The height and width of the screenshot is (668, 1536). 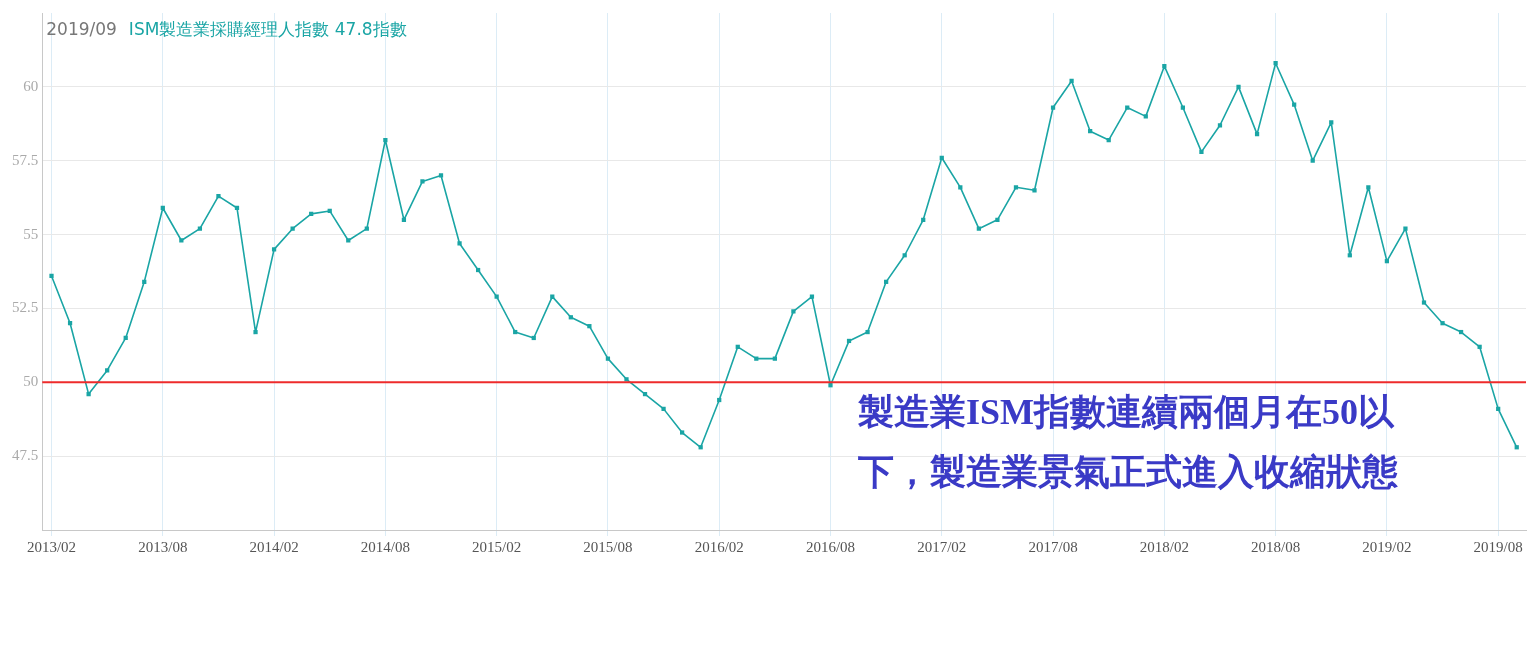 I want to click on y-tick-label: 60, so click(x=31, y=85).